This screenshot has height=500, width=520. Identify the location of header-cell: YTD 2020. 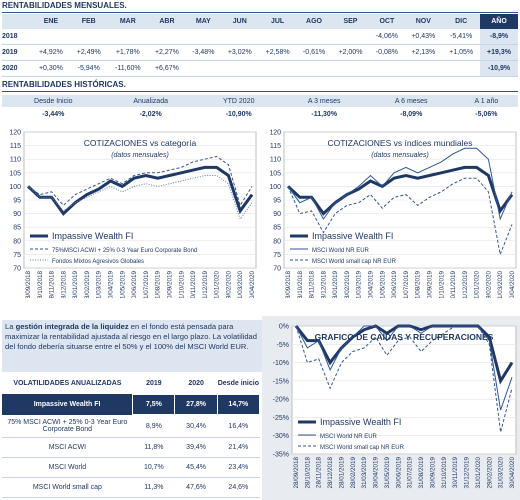
(238, 101).